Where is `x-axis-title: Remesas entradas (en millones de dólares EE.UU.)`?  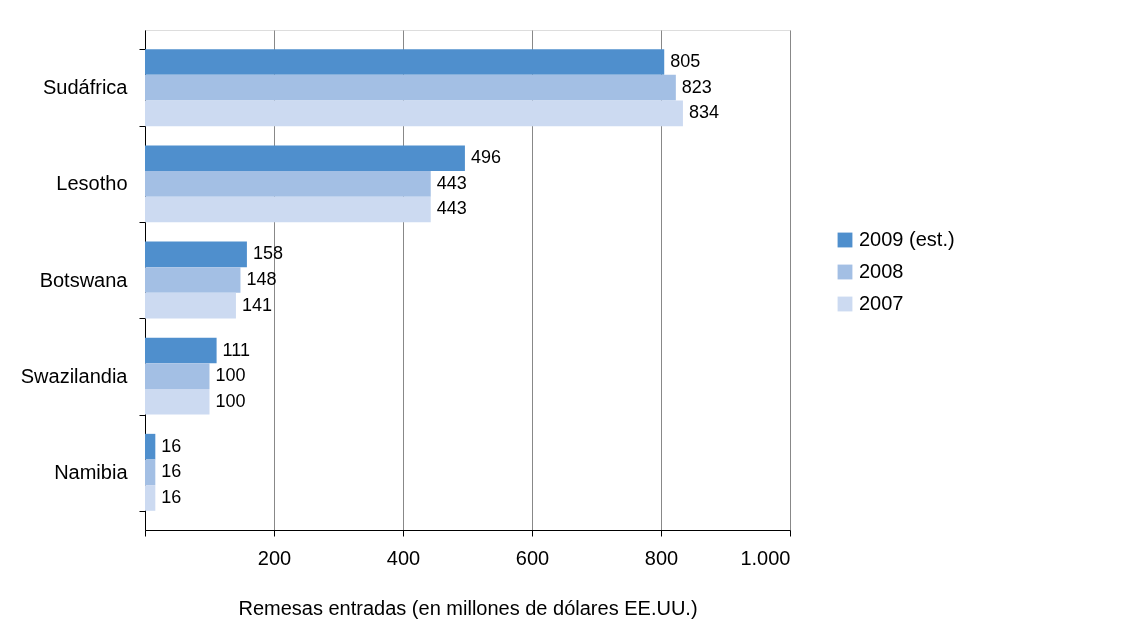 x-axis-title: Remesas entradas (en millones de dólares EE.UU.) is located at coordinates (468, 607).